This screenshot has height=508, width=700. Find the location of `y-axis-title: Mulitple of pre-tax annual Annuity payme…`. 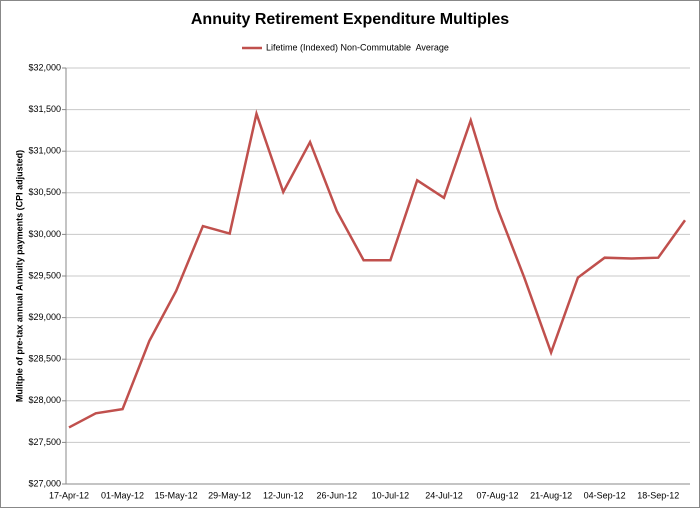

y-axis-title: Mulitple of pre-tax annual Annuity payme… is located at coordinates (19, 276).